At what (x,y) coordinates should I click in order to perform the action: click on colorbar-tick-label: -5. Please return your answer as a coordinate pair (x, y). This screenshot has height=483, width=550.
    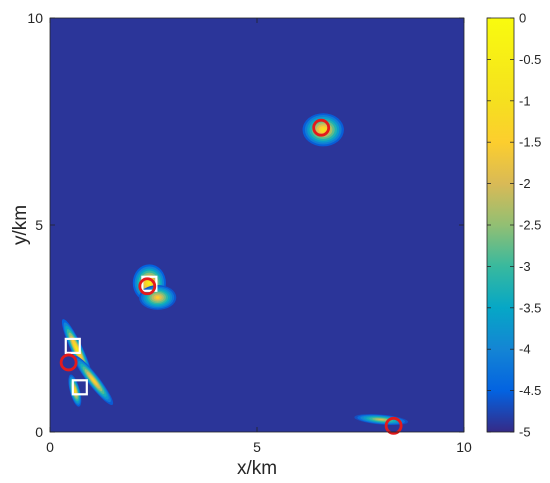
    Looking at the image, I should click on (525, 432).